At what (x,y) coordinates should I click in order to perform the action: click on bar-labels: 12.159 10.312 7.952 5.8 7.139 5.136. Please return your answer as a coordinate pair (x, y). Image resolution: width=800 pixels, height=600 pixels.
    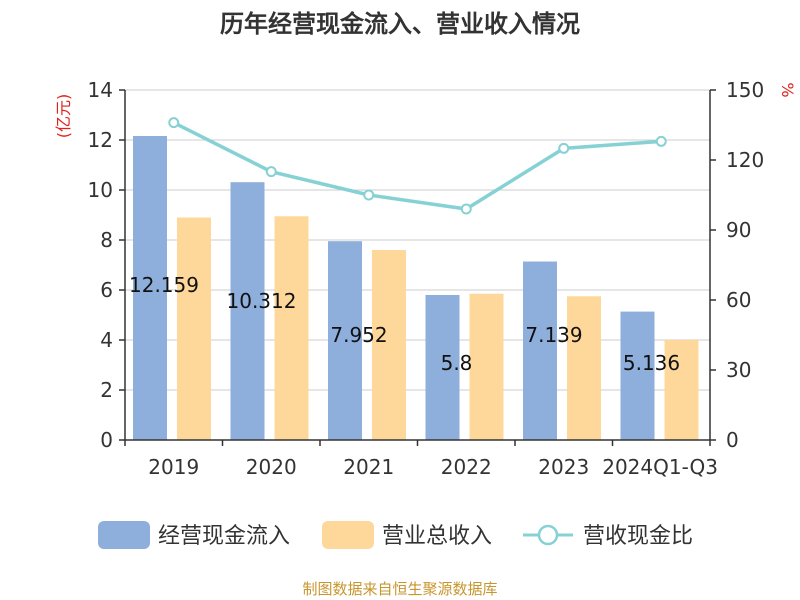
    Looking at the image, I should click on (404, 324).